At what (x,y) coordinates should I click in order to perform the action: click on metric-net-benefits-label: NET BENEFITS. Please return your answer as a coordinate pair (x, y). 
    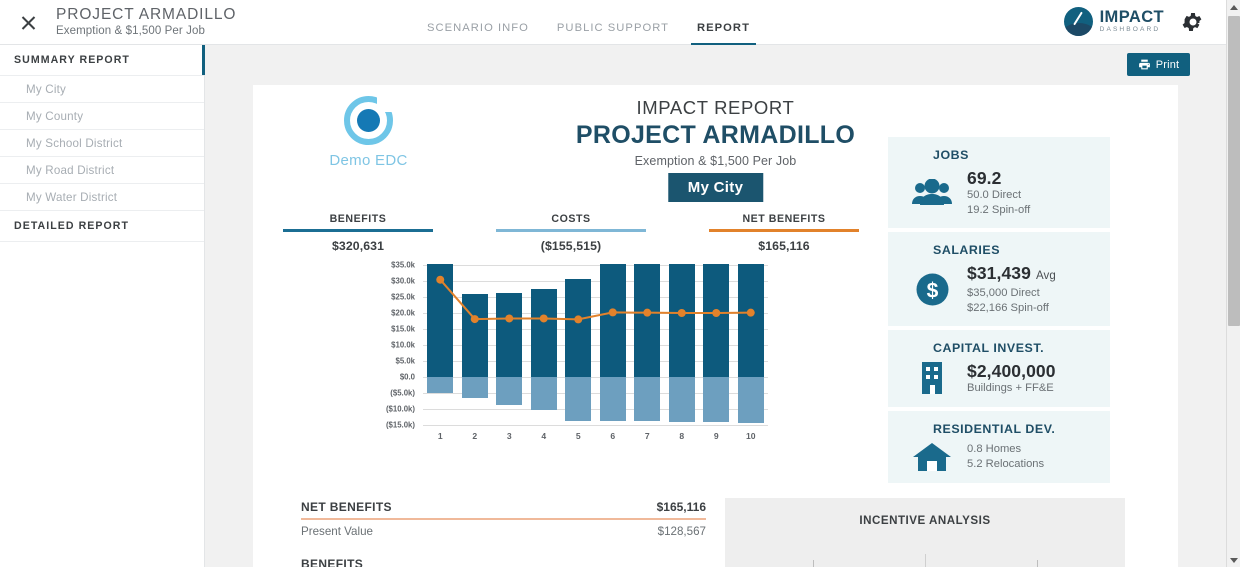
    Looking at the image, I should click on (784, 219).